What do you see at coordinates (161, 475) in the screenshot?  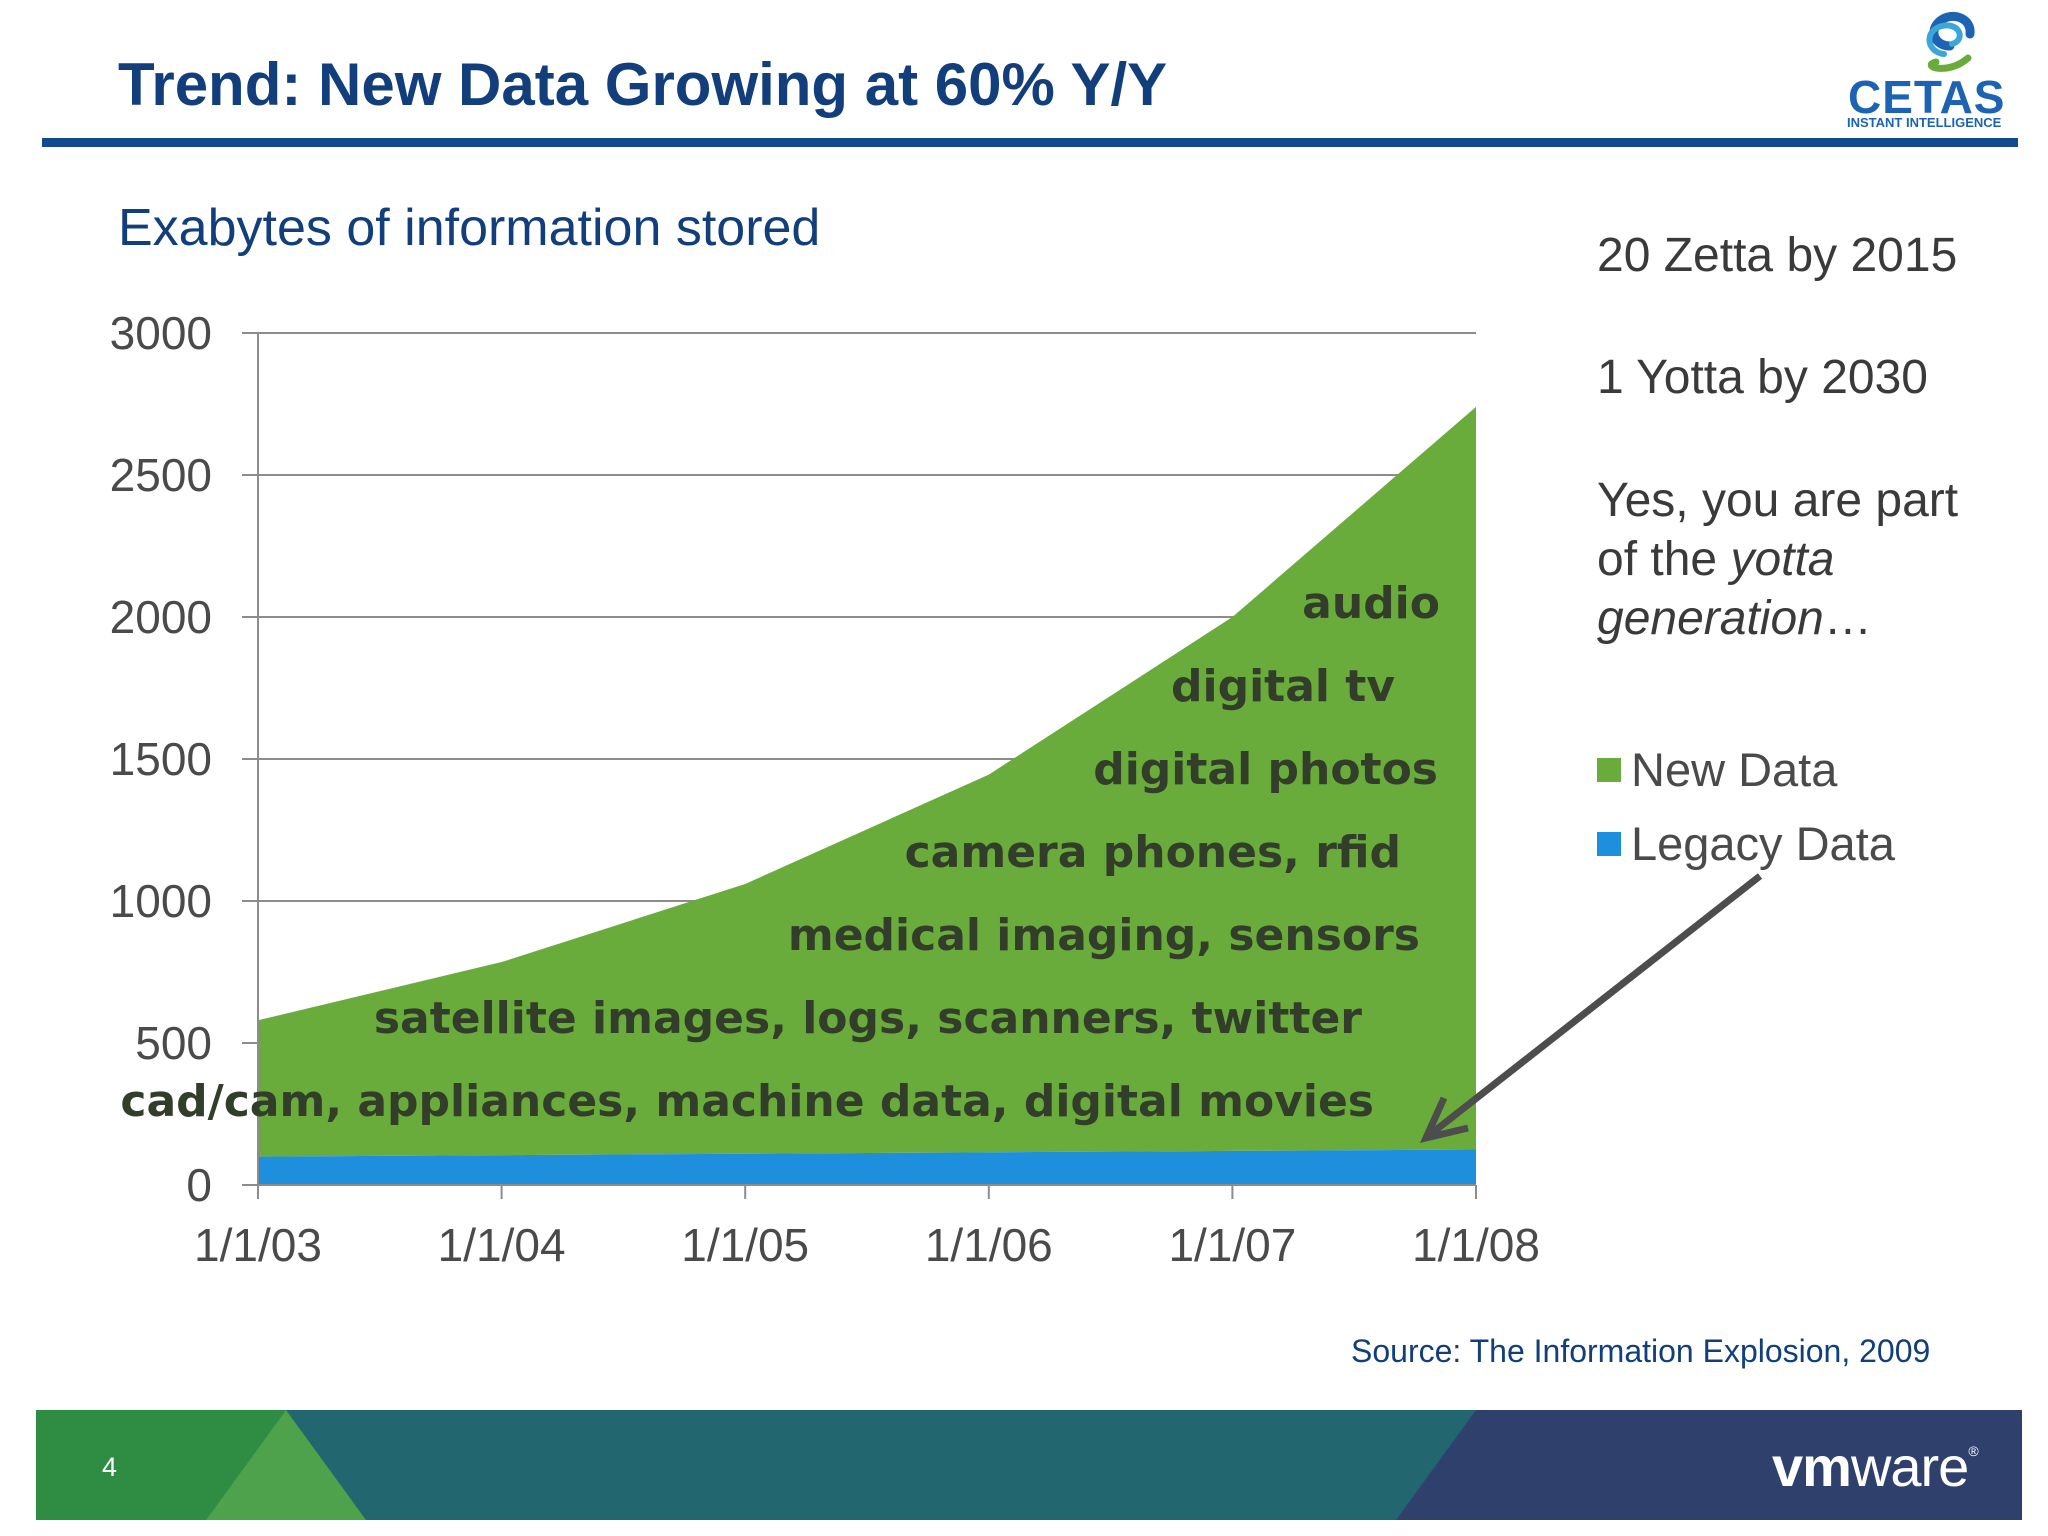 I see `y-tick-label: 2500` at bounding box center [161, 475].